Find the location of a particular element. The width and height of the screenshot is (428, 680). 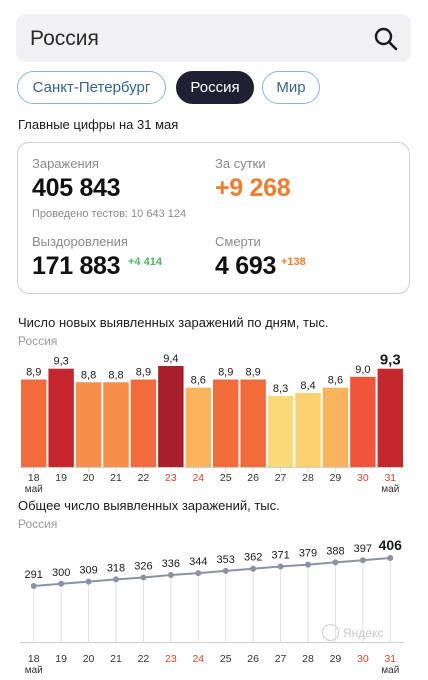

daily-bar-label-25: 8,9 is located at coordinates (225, 373).